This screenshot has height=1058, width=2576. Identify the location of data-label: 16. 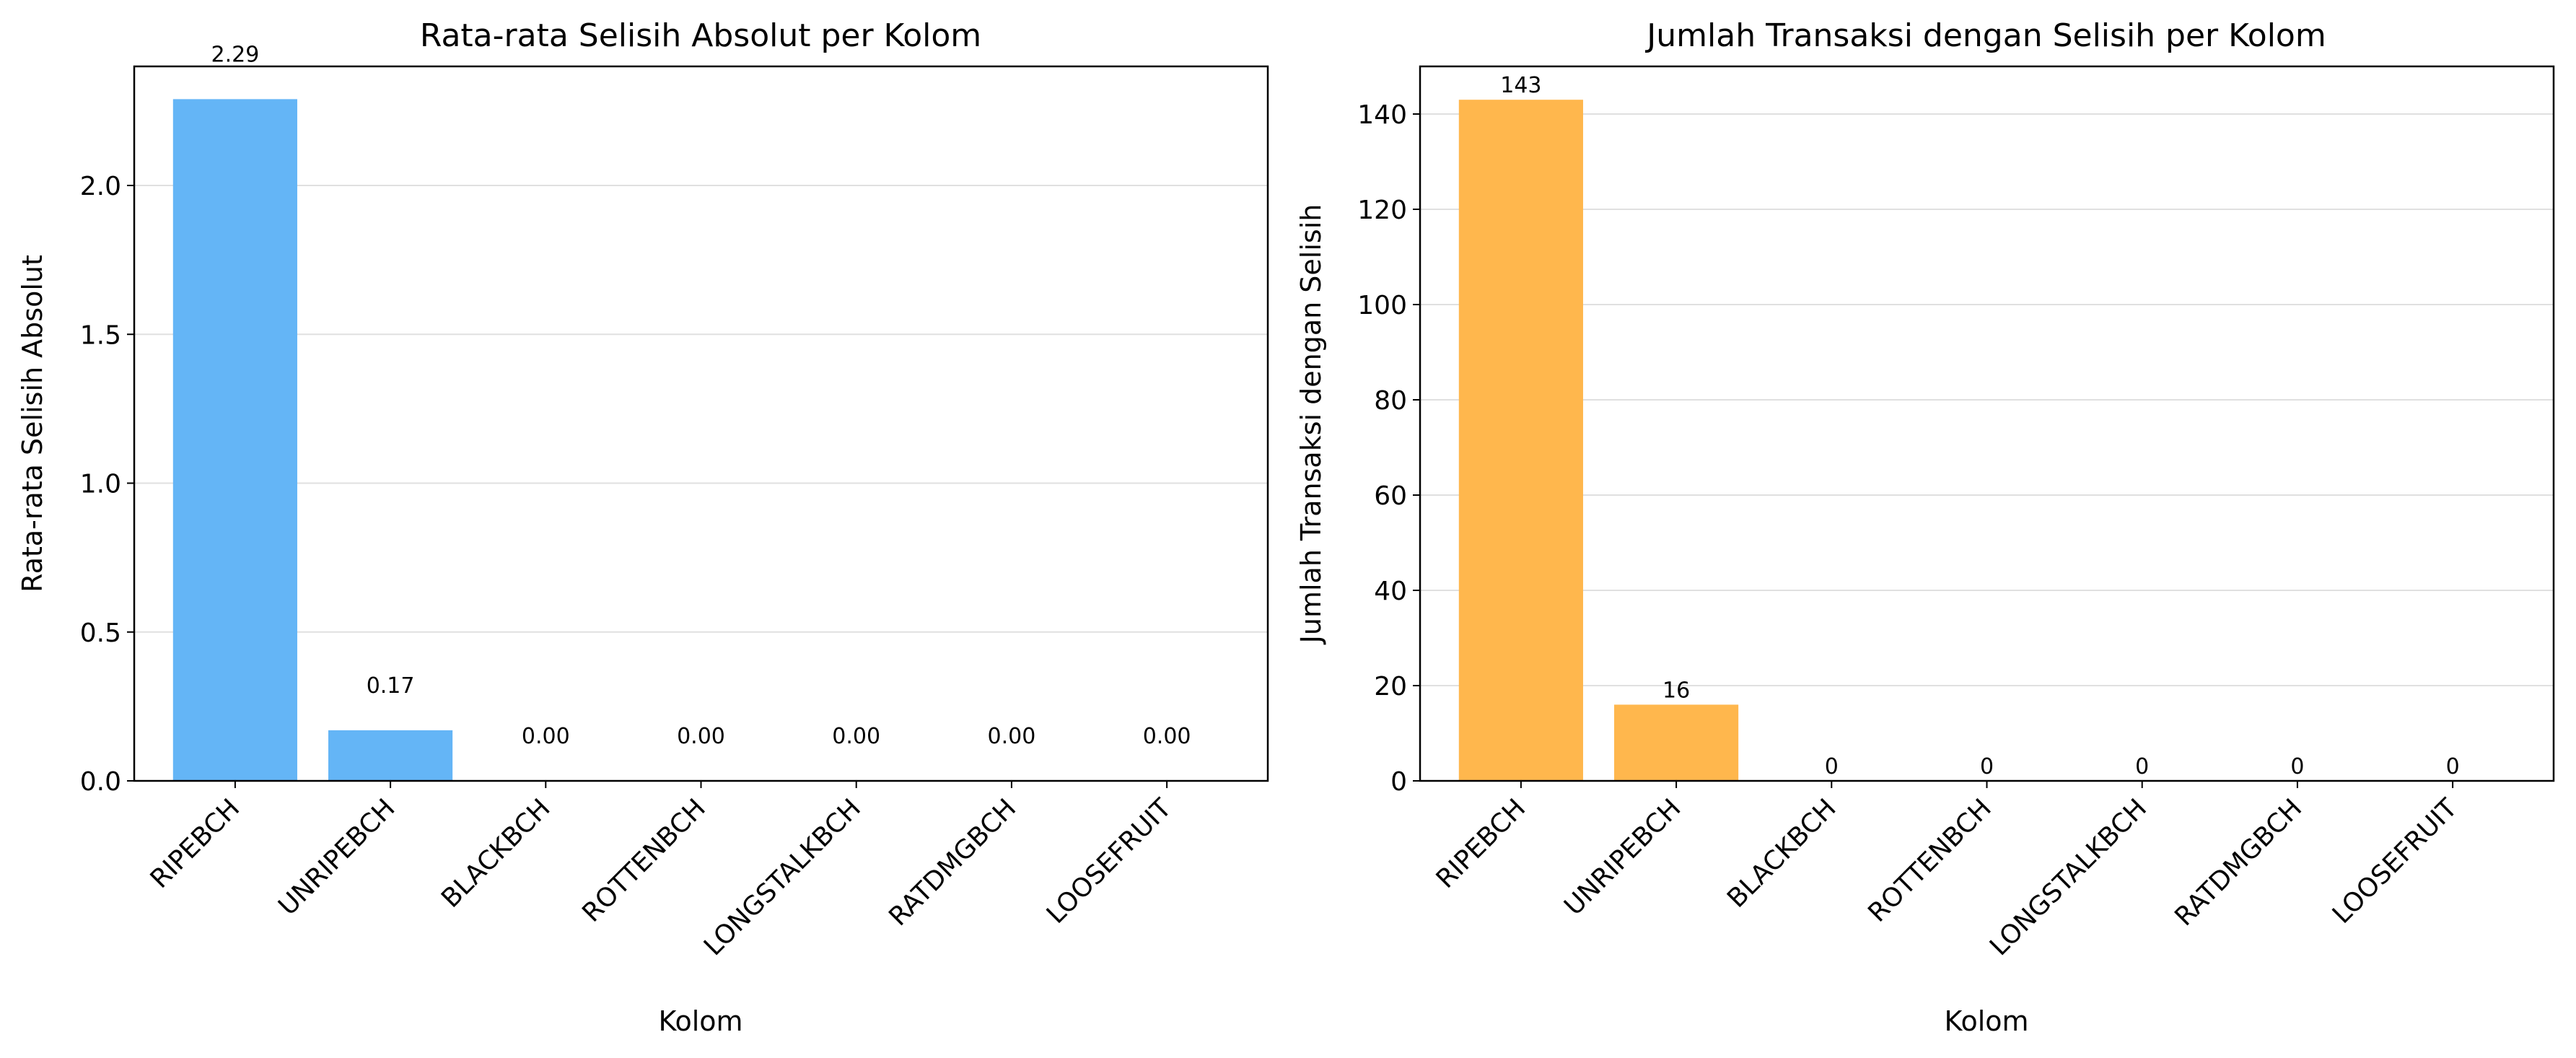
(1676, 690).